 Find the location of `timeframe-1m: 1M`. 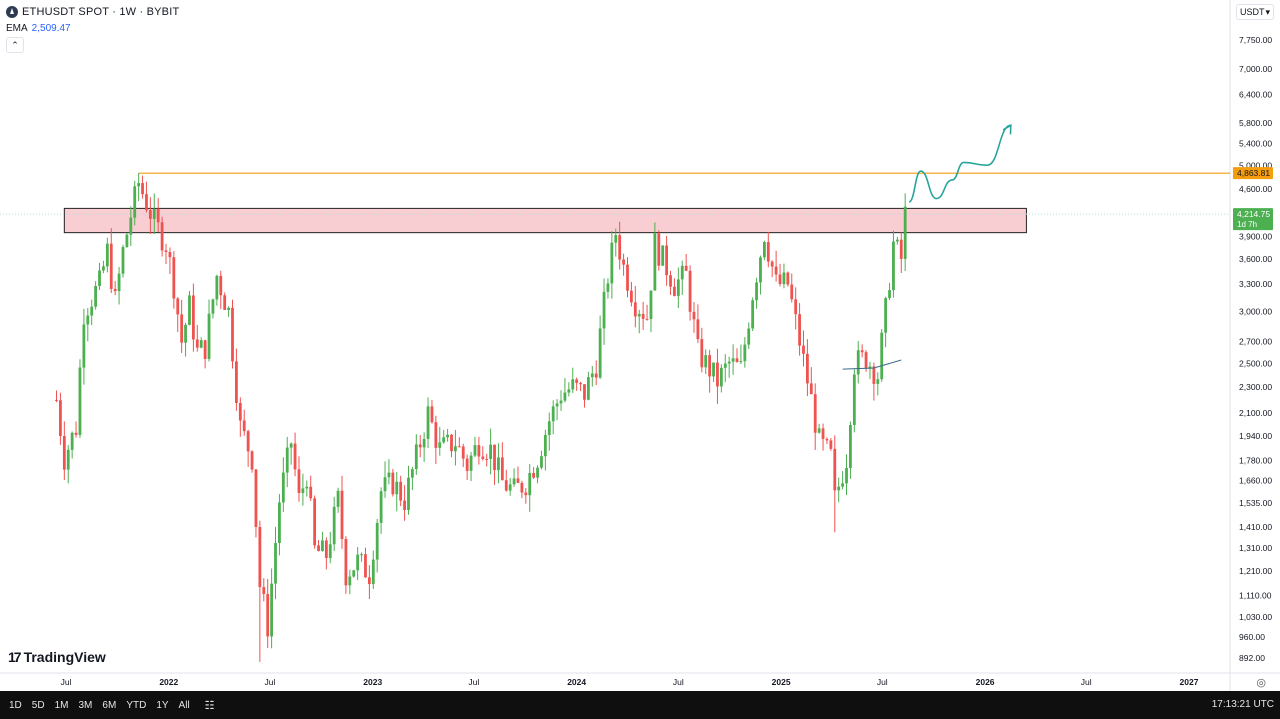

timeframe-1m: 1M is located at coordinates (61, 705).